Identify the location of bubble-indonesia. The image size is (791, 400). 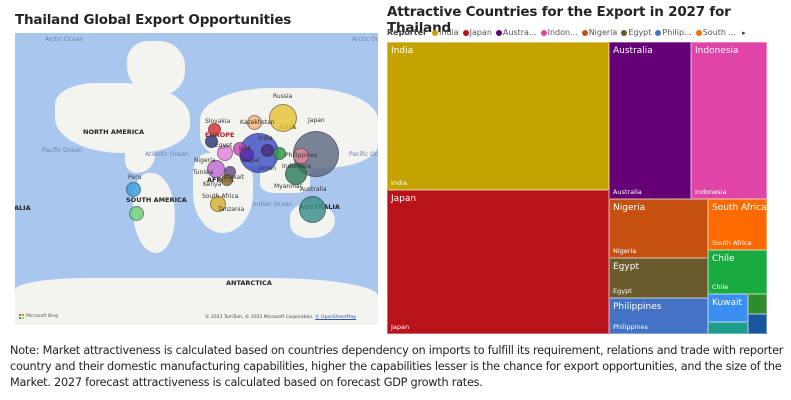
(301, 156).